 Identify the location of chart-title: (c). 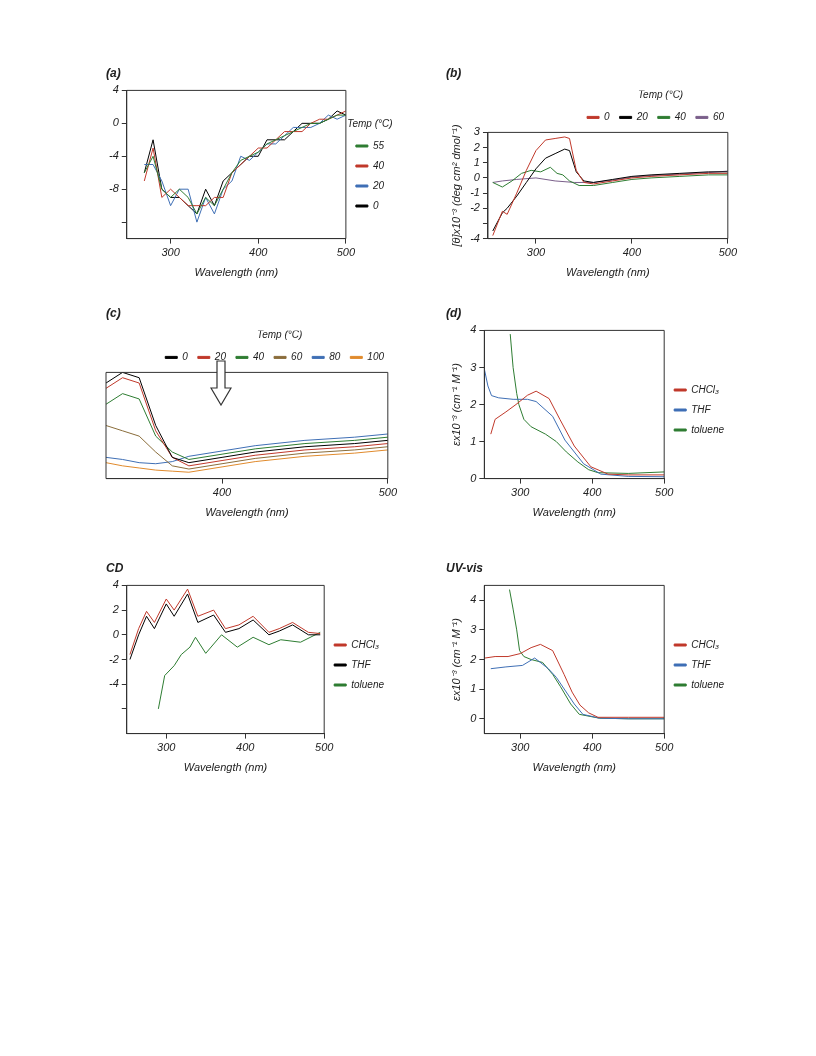
(113, 312).